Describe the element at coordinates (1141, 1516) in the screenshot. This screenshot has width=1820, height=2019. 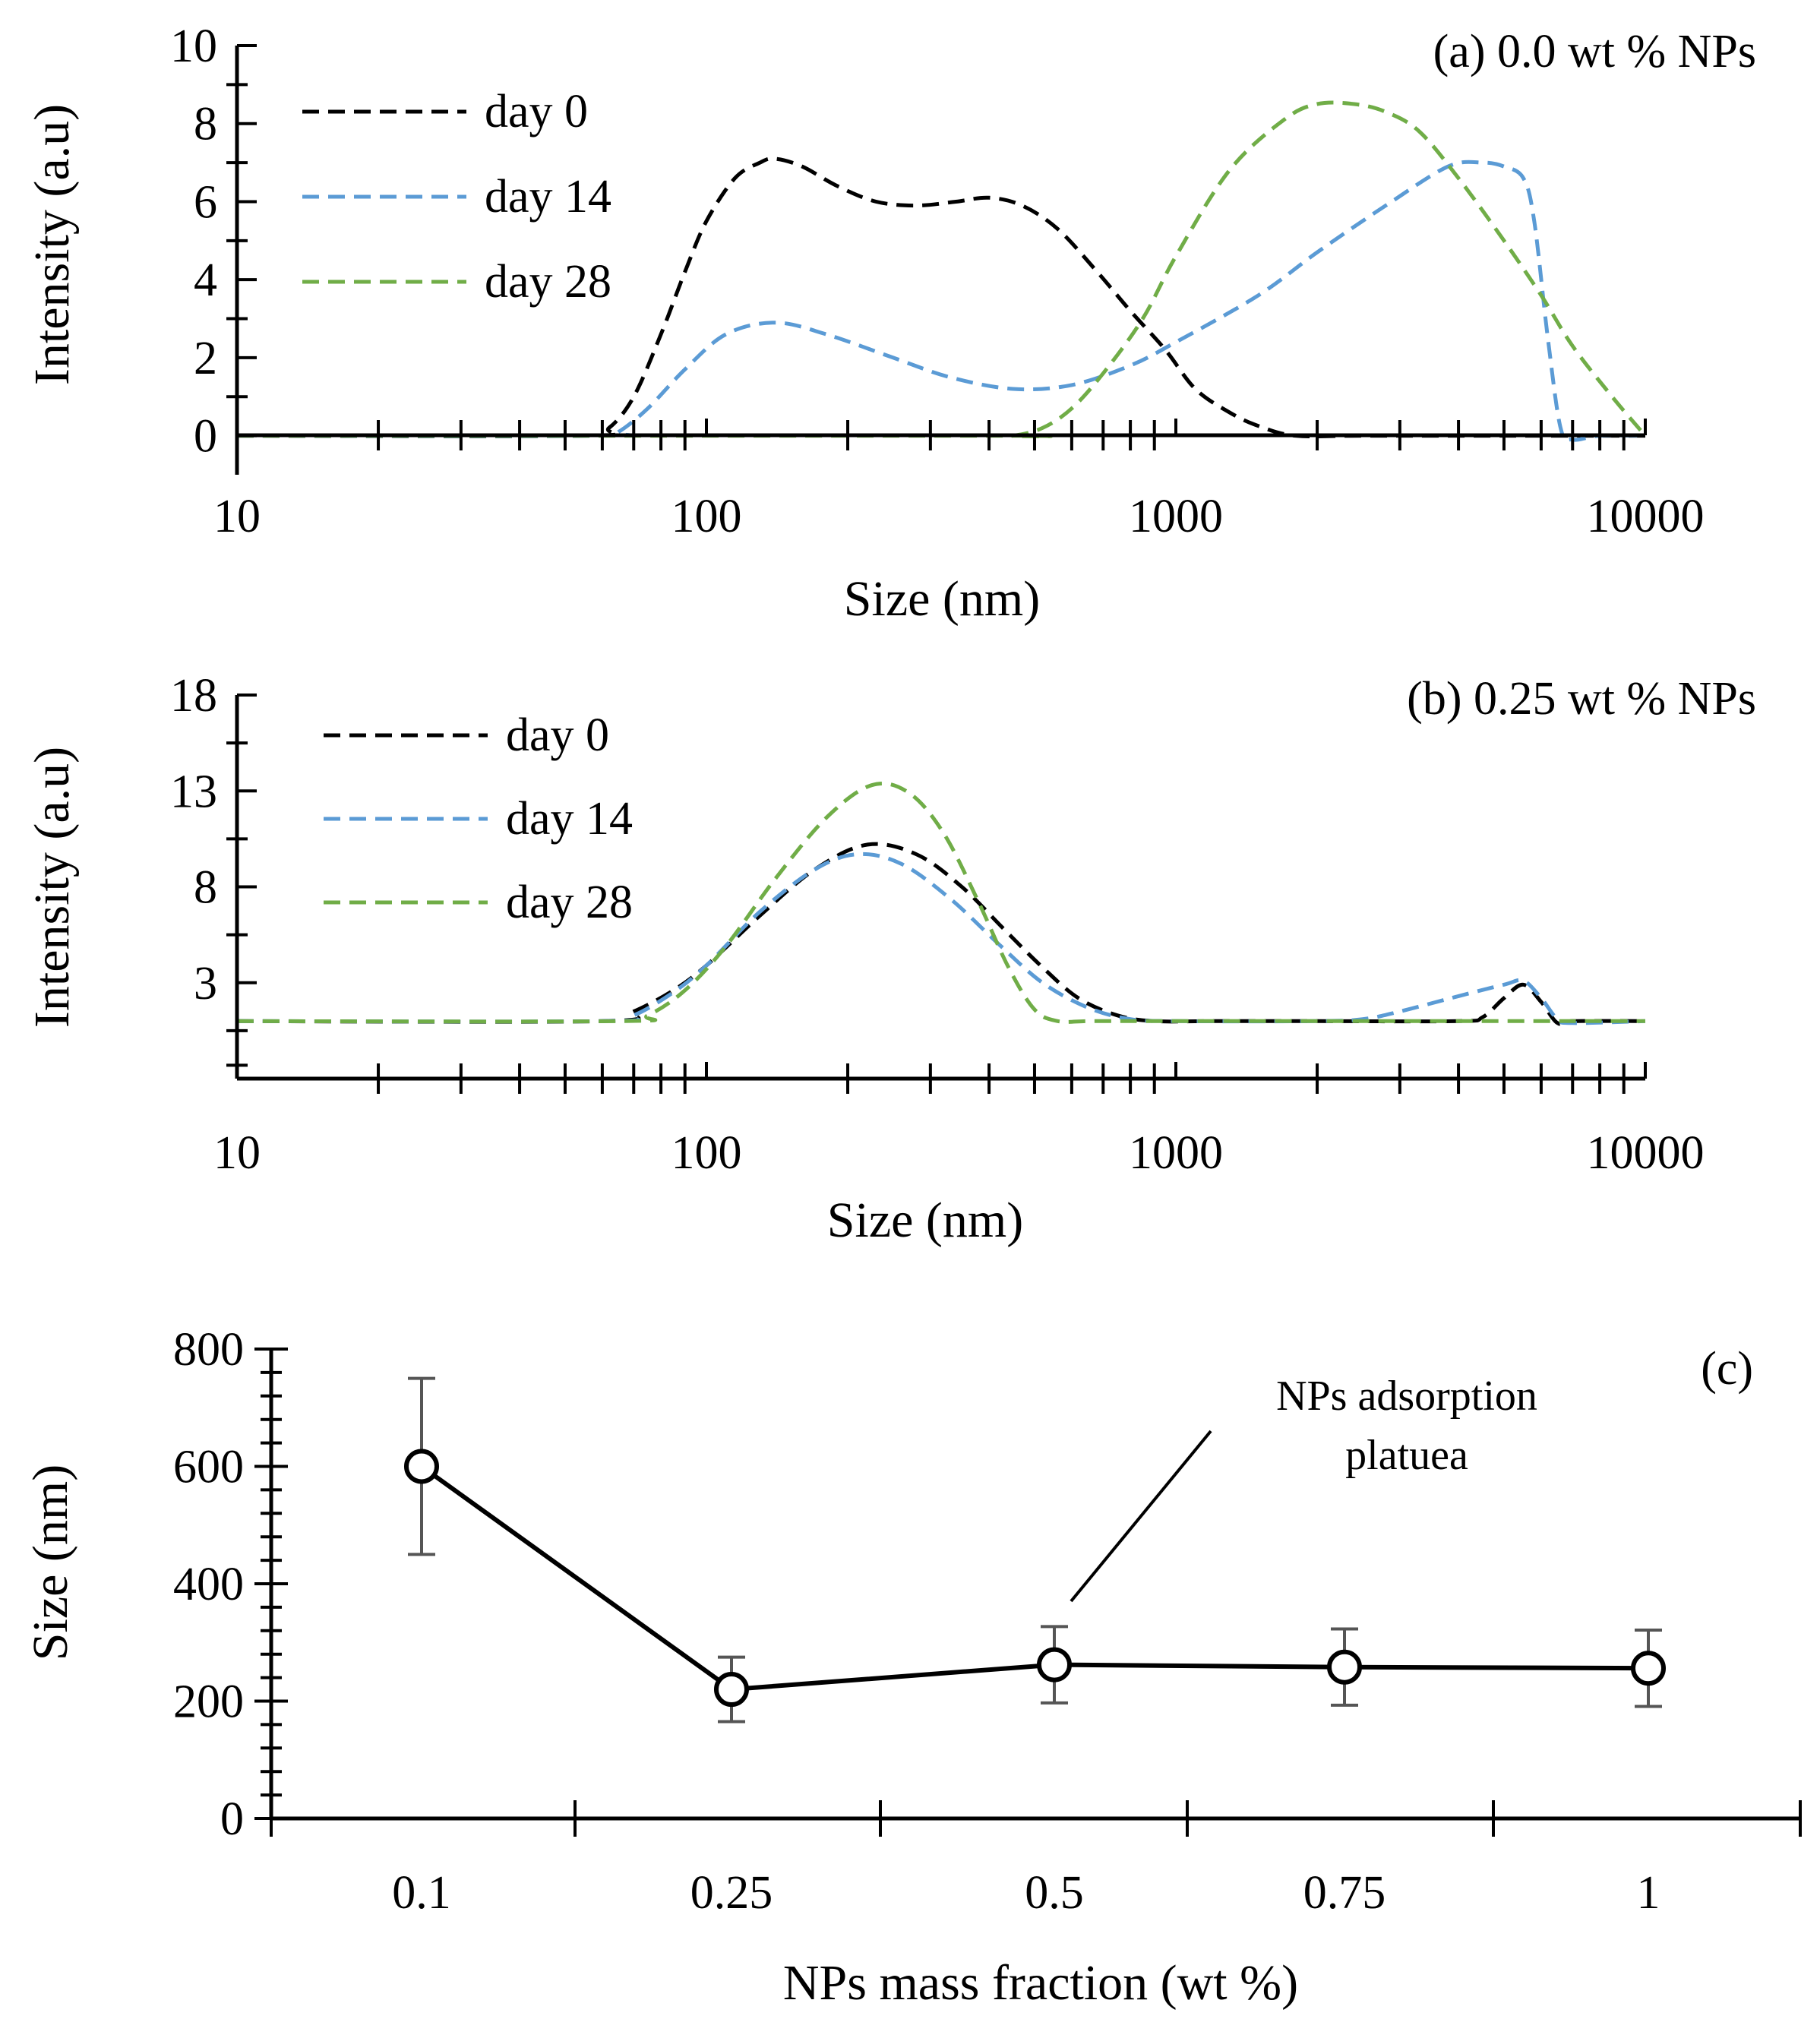
I see `panel-c-annotation-leader` at that location.